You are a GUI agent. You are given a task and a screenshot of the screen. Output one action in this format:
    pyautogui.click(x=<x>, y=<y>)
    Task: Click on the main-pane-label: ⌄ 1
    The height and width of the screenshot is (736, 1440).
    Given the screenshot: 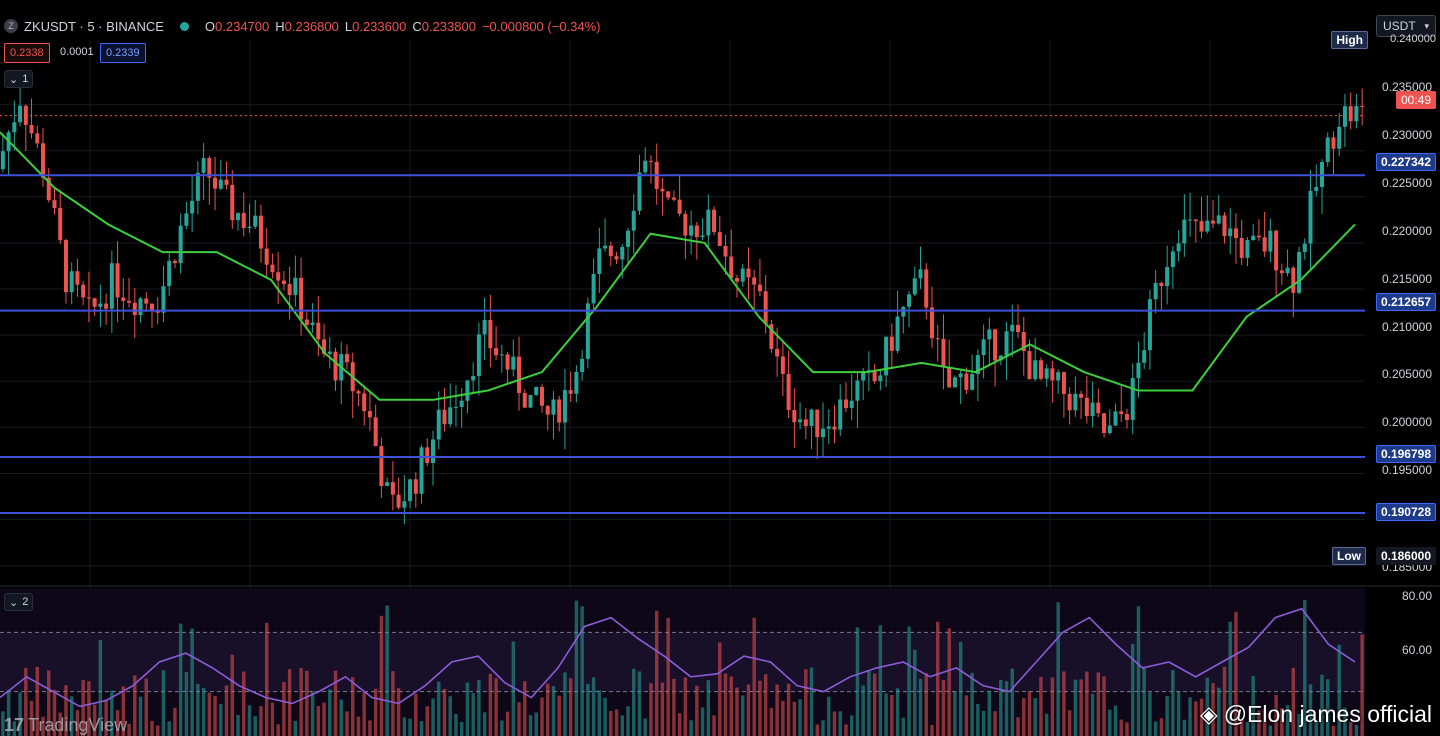 What is the action you would take?
    pyautogui.click(x=19, y=79)
    